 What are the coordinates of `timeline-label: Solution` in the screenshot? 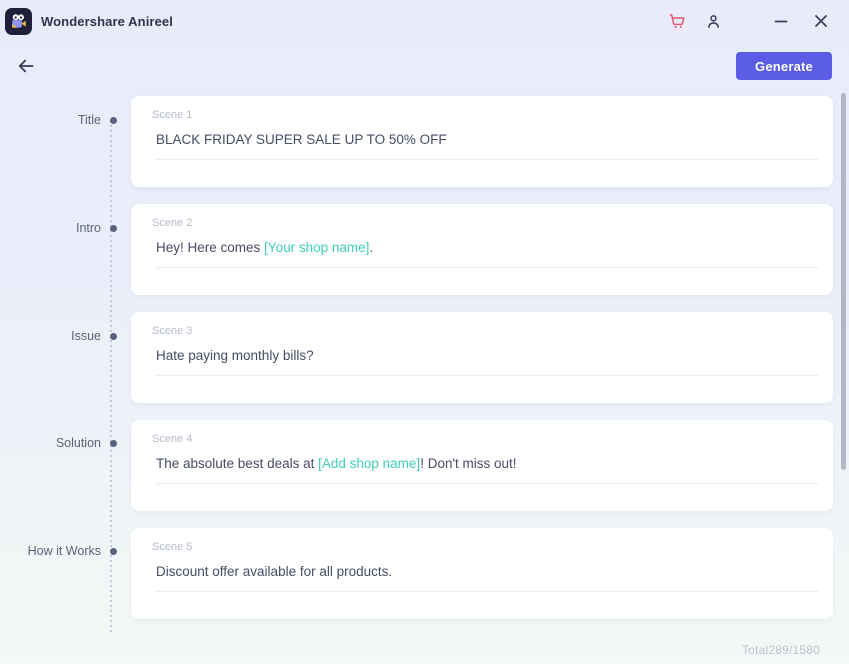 It's located at (78, 443).